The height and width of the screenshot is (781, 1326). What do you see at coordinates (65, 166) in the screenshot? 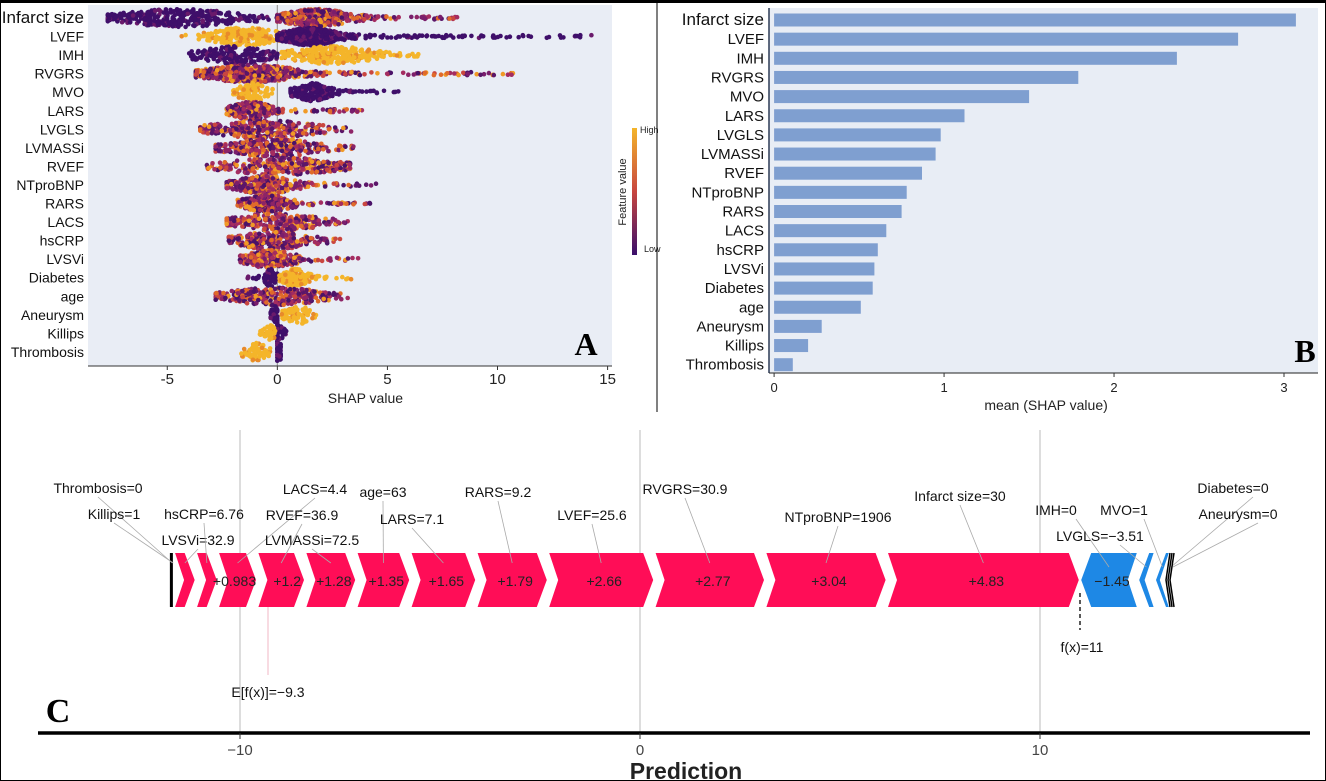
I see `feature-label: RVEF` at bounding box center [65, 166].